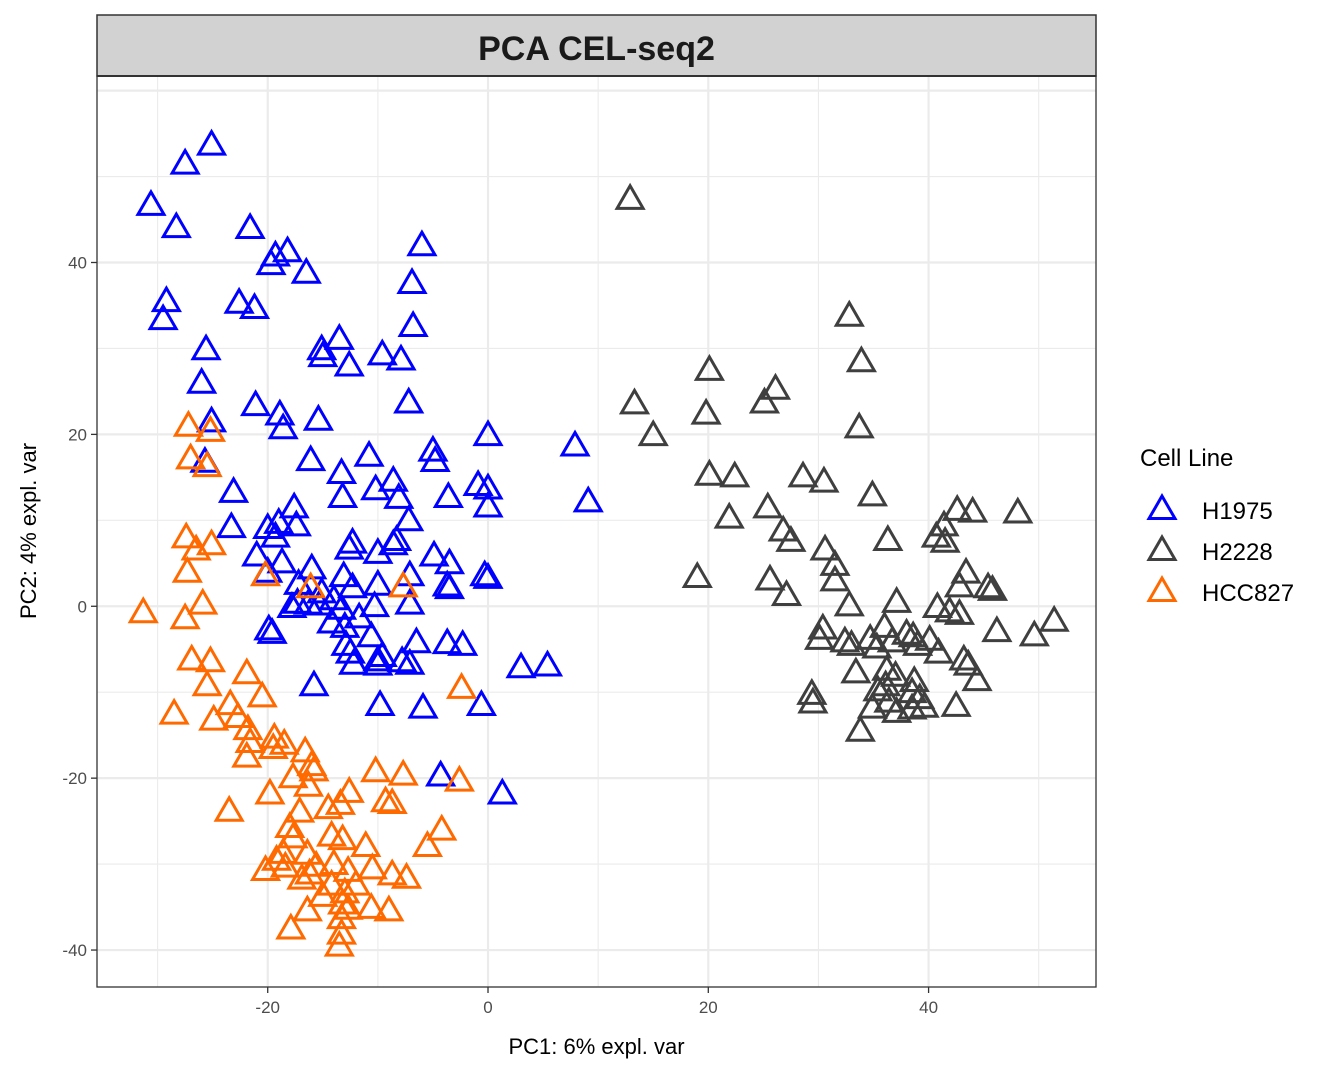  What do you see at coordinates (267, 1007) in the screenshot?
I see `x-tick-label: -20` at bounding box center [267, 1007].